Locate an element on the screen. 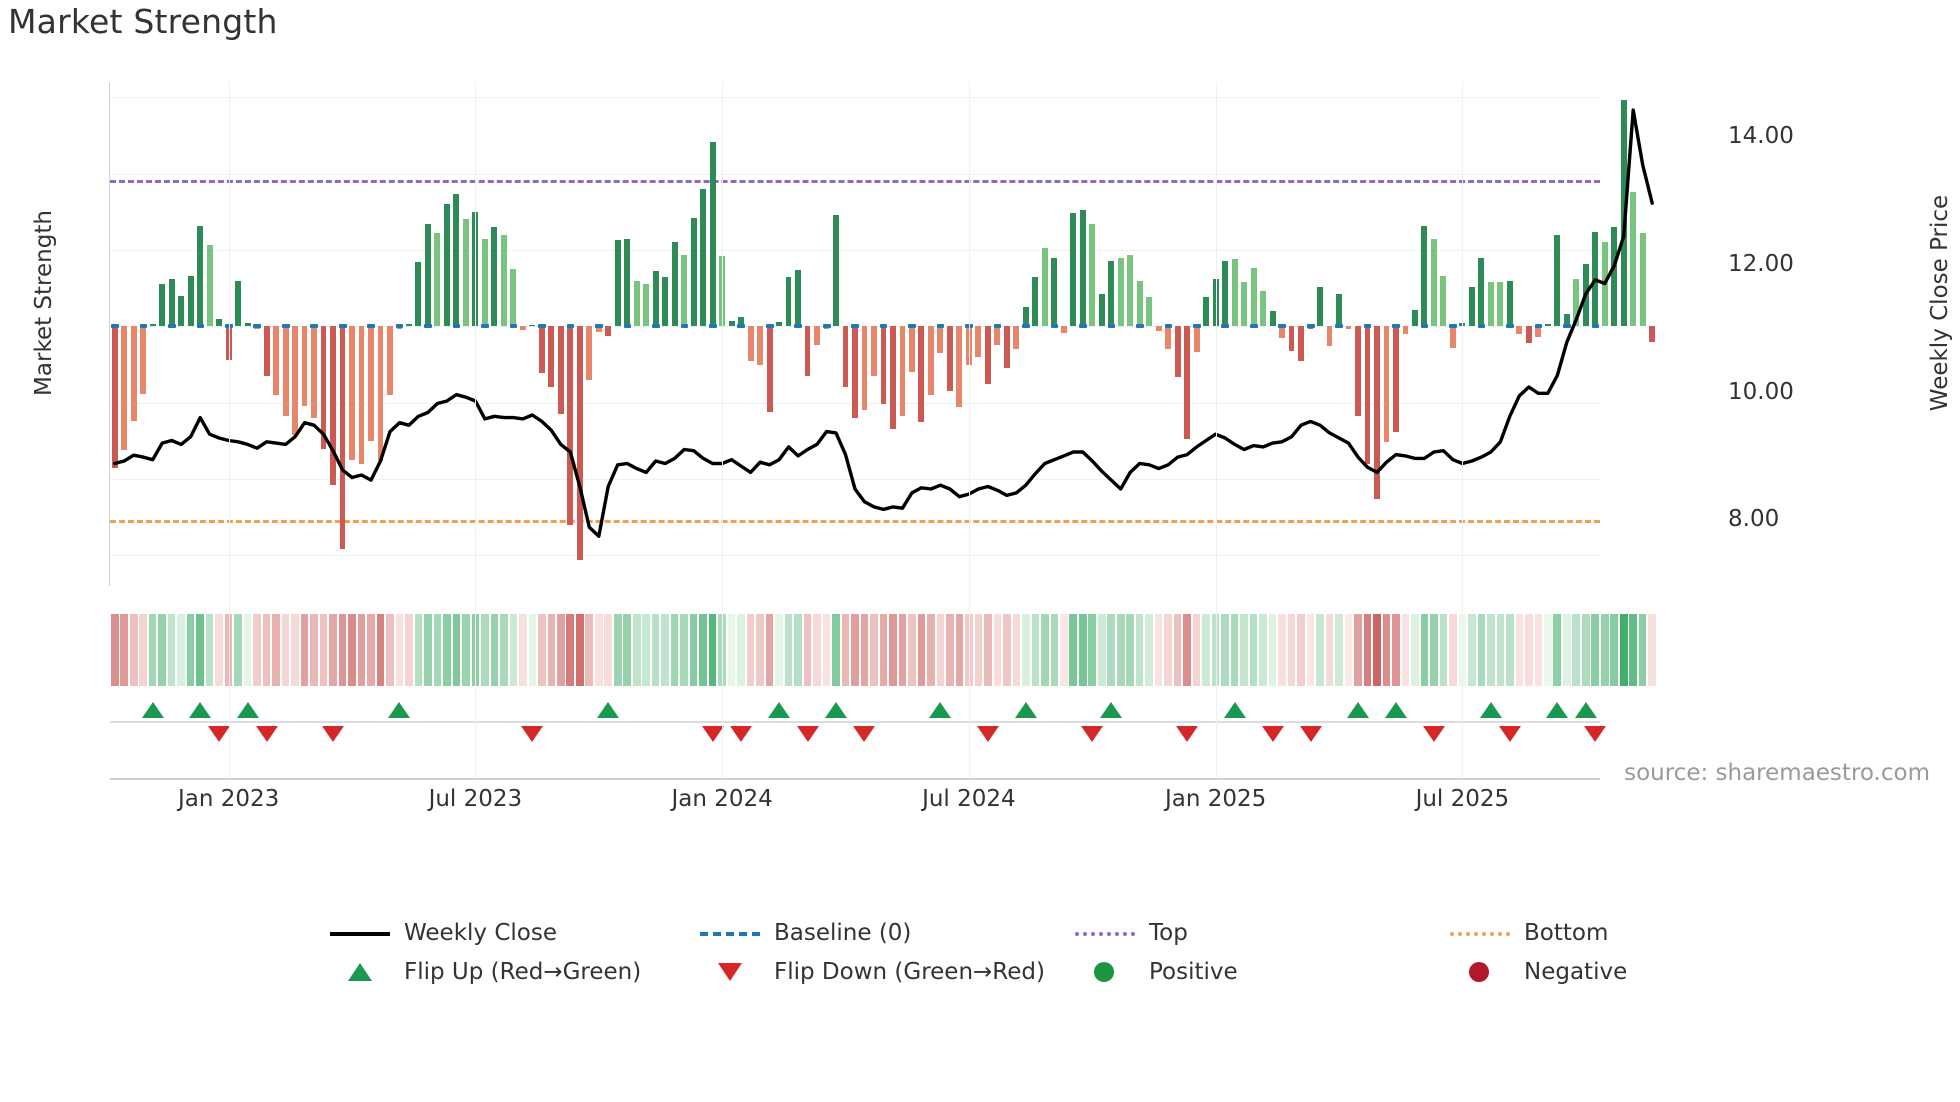  y-tick-right: 10.00 is located at coordinates (1761, 391).